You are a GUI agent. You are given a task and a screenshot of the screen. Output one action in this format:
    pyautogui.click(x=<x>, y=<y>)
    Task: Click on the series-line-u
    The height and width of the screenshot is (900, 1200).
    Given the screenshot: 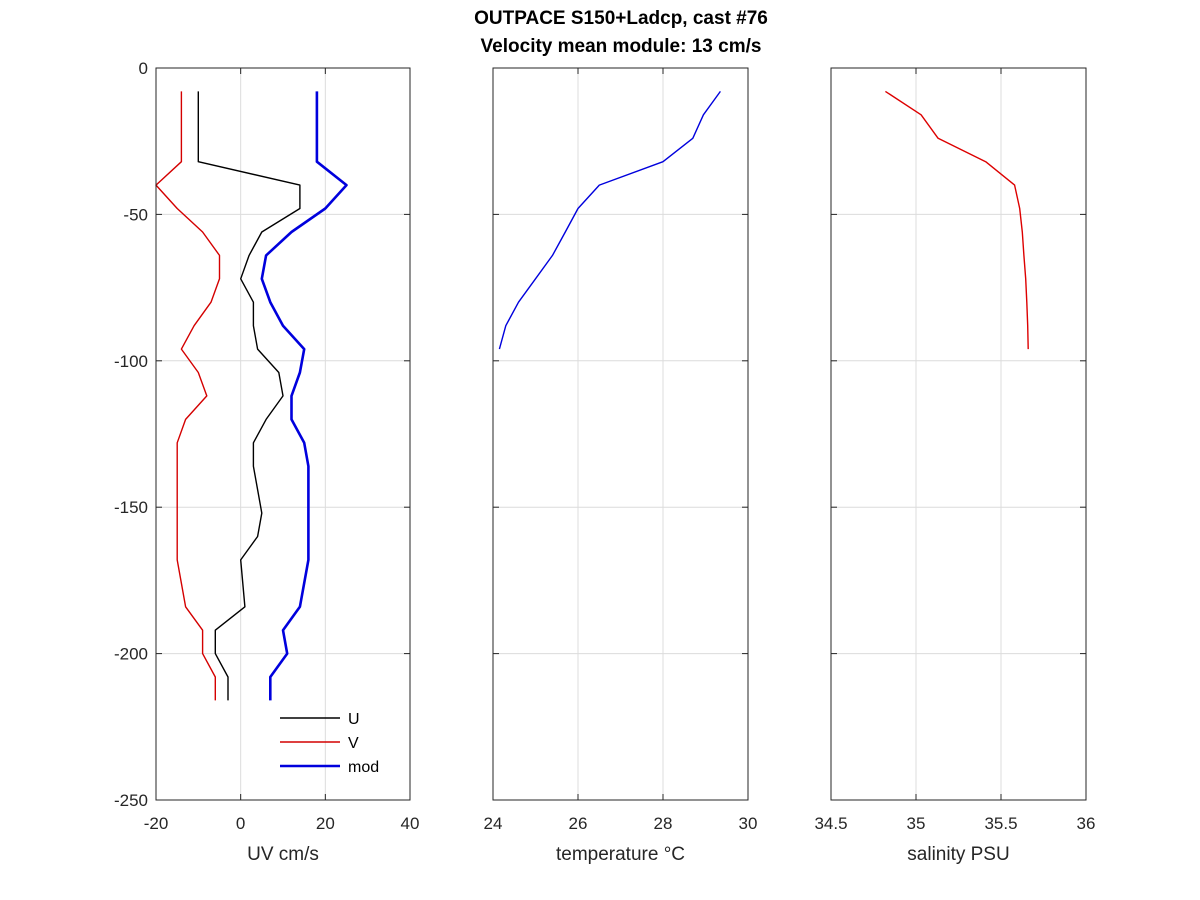 What is the action you would take?
    pyautogui.click(x=249, y=396)
    